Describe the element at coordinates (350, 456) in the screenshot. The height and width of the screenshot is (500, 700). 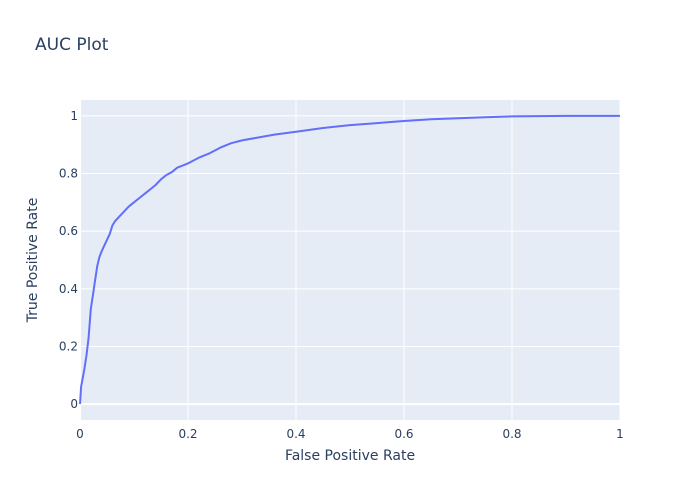
I see `x-axis-title: False Positive Rate` at that location.